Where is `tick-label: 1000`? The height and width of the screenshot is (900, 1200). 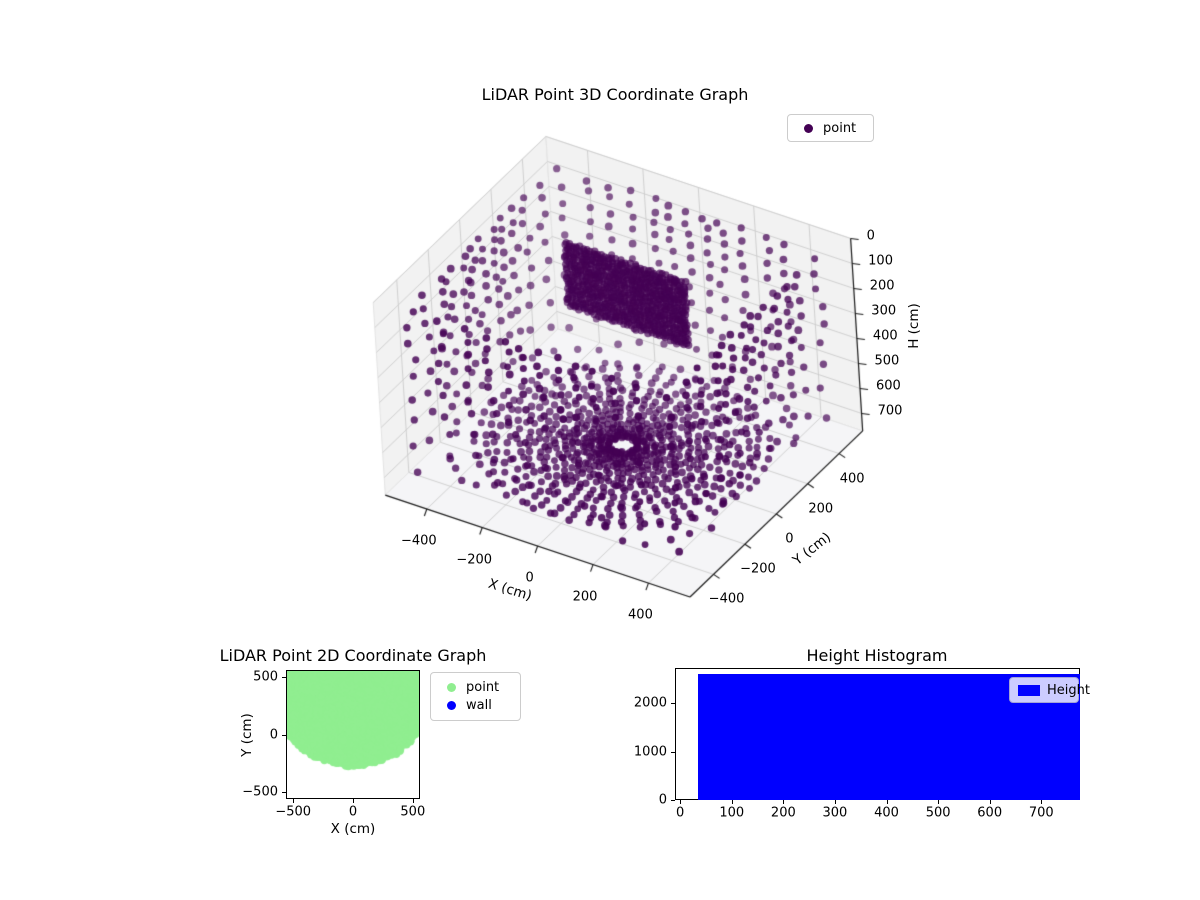
tick-label: 1000 is located at coordinates (650, 752).